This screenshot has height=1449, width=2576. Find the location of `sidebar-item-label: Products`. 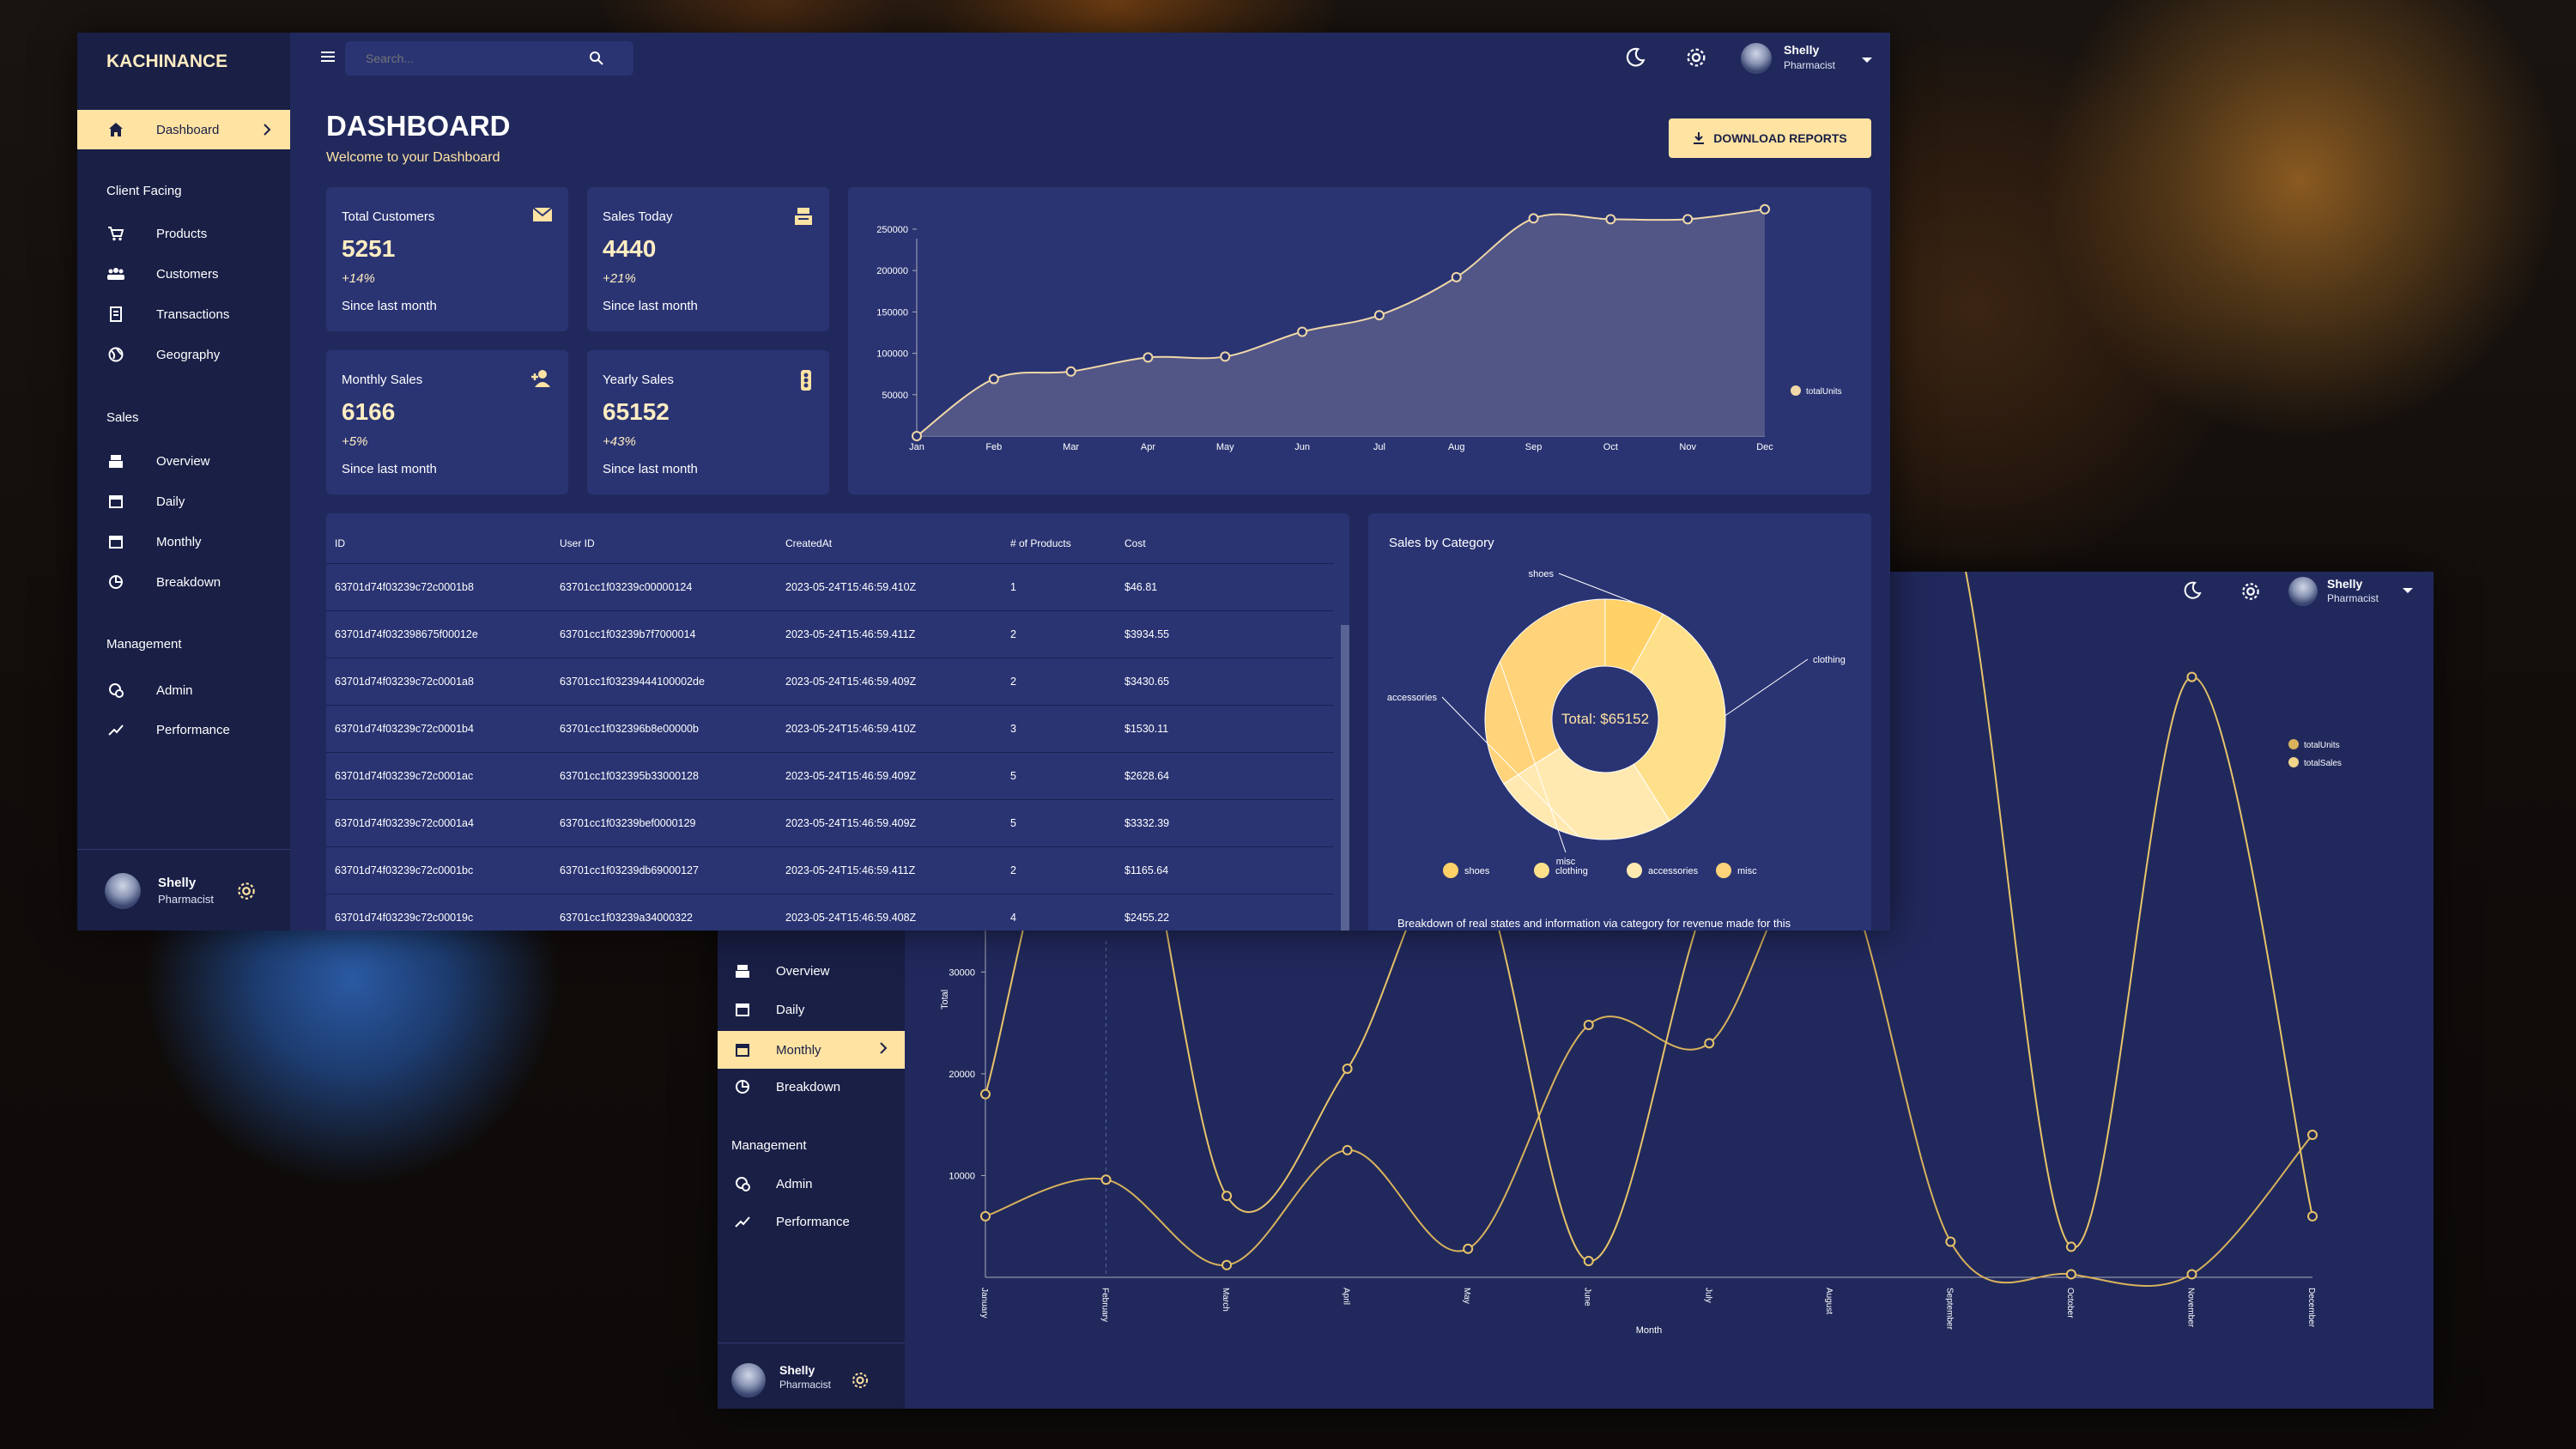

sidebar-item-label: Products is located at coordinates (182, 234).